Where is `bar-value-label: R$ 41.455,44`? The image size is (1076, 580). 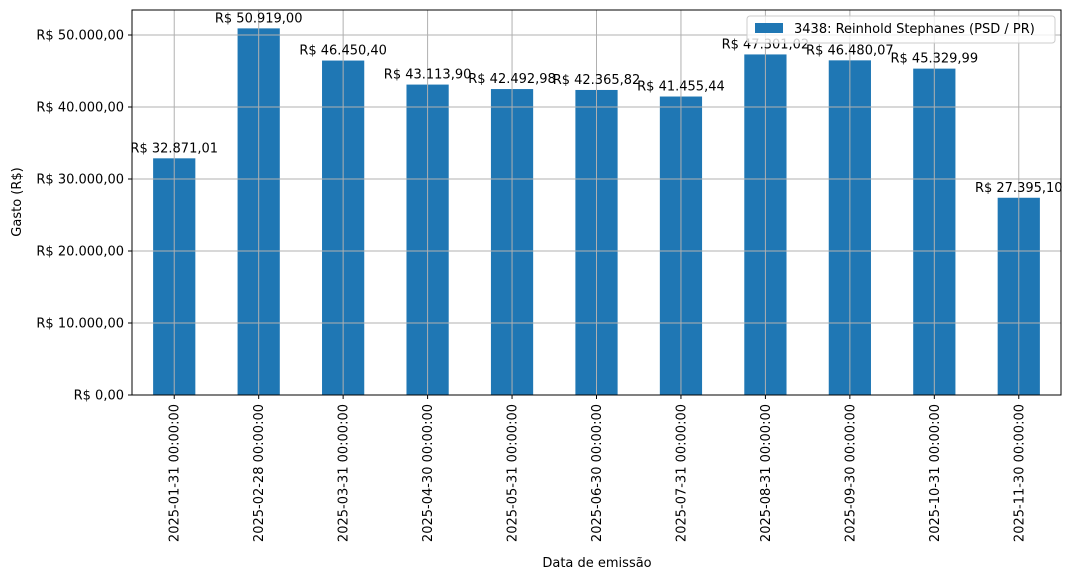
bar-value-label: R$ 41.455,44 is located at coordinates (681, 87).